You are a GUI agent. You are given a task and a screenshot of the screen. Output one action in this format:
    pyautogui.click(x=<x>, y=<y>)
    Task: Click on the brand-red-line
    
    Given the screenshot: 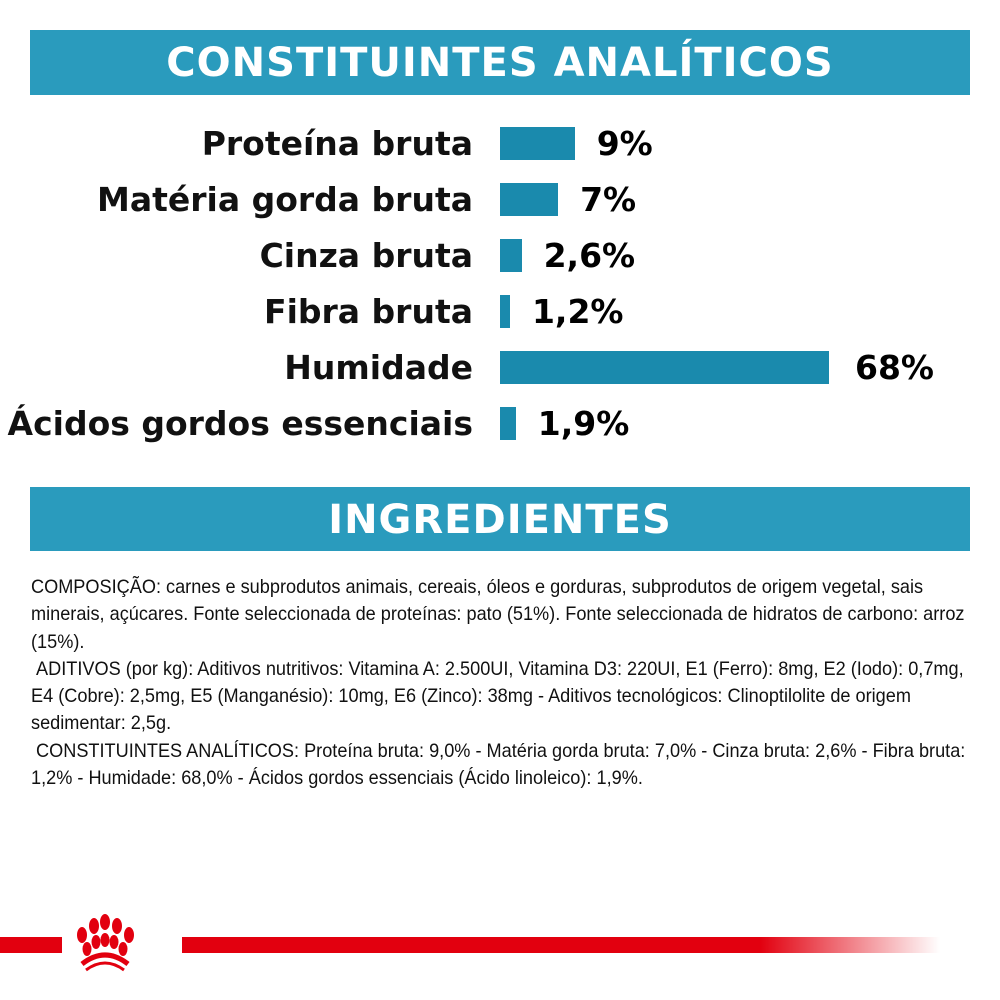 What is the action you would take?
    pyautogui.click(x=500, y=945)
    